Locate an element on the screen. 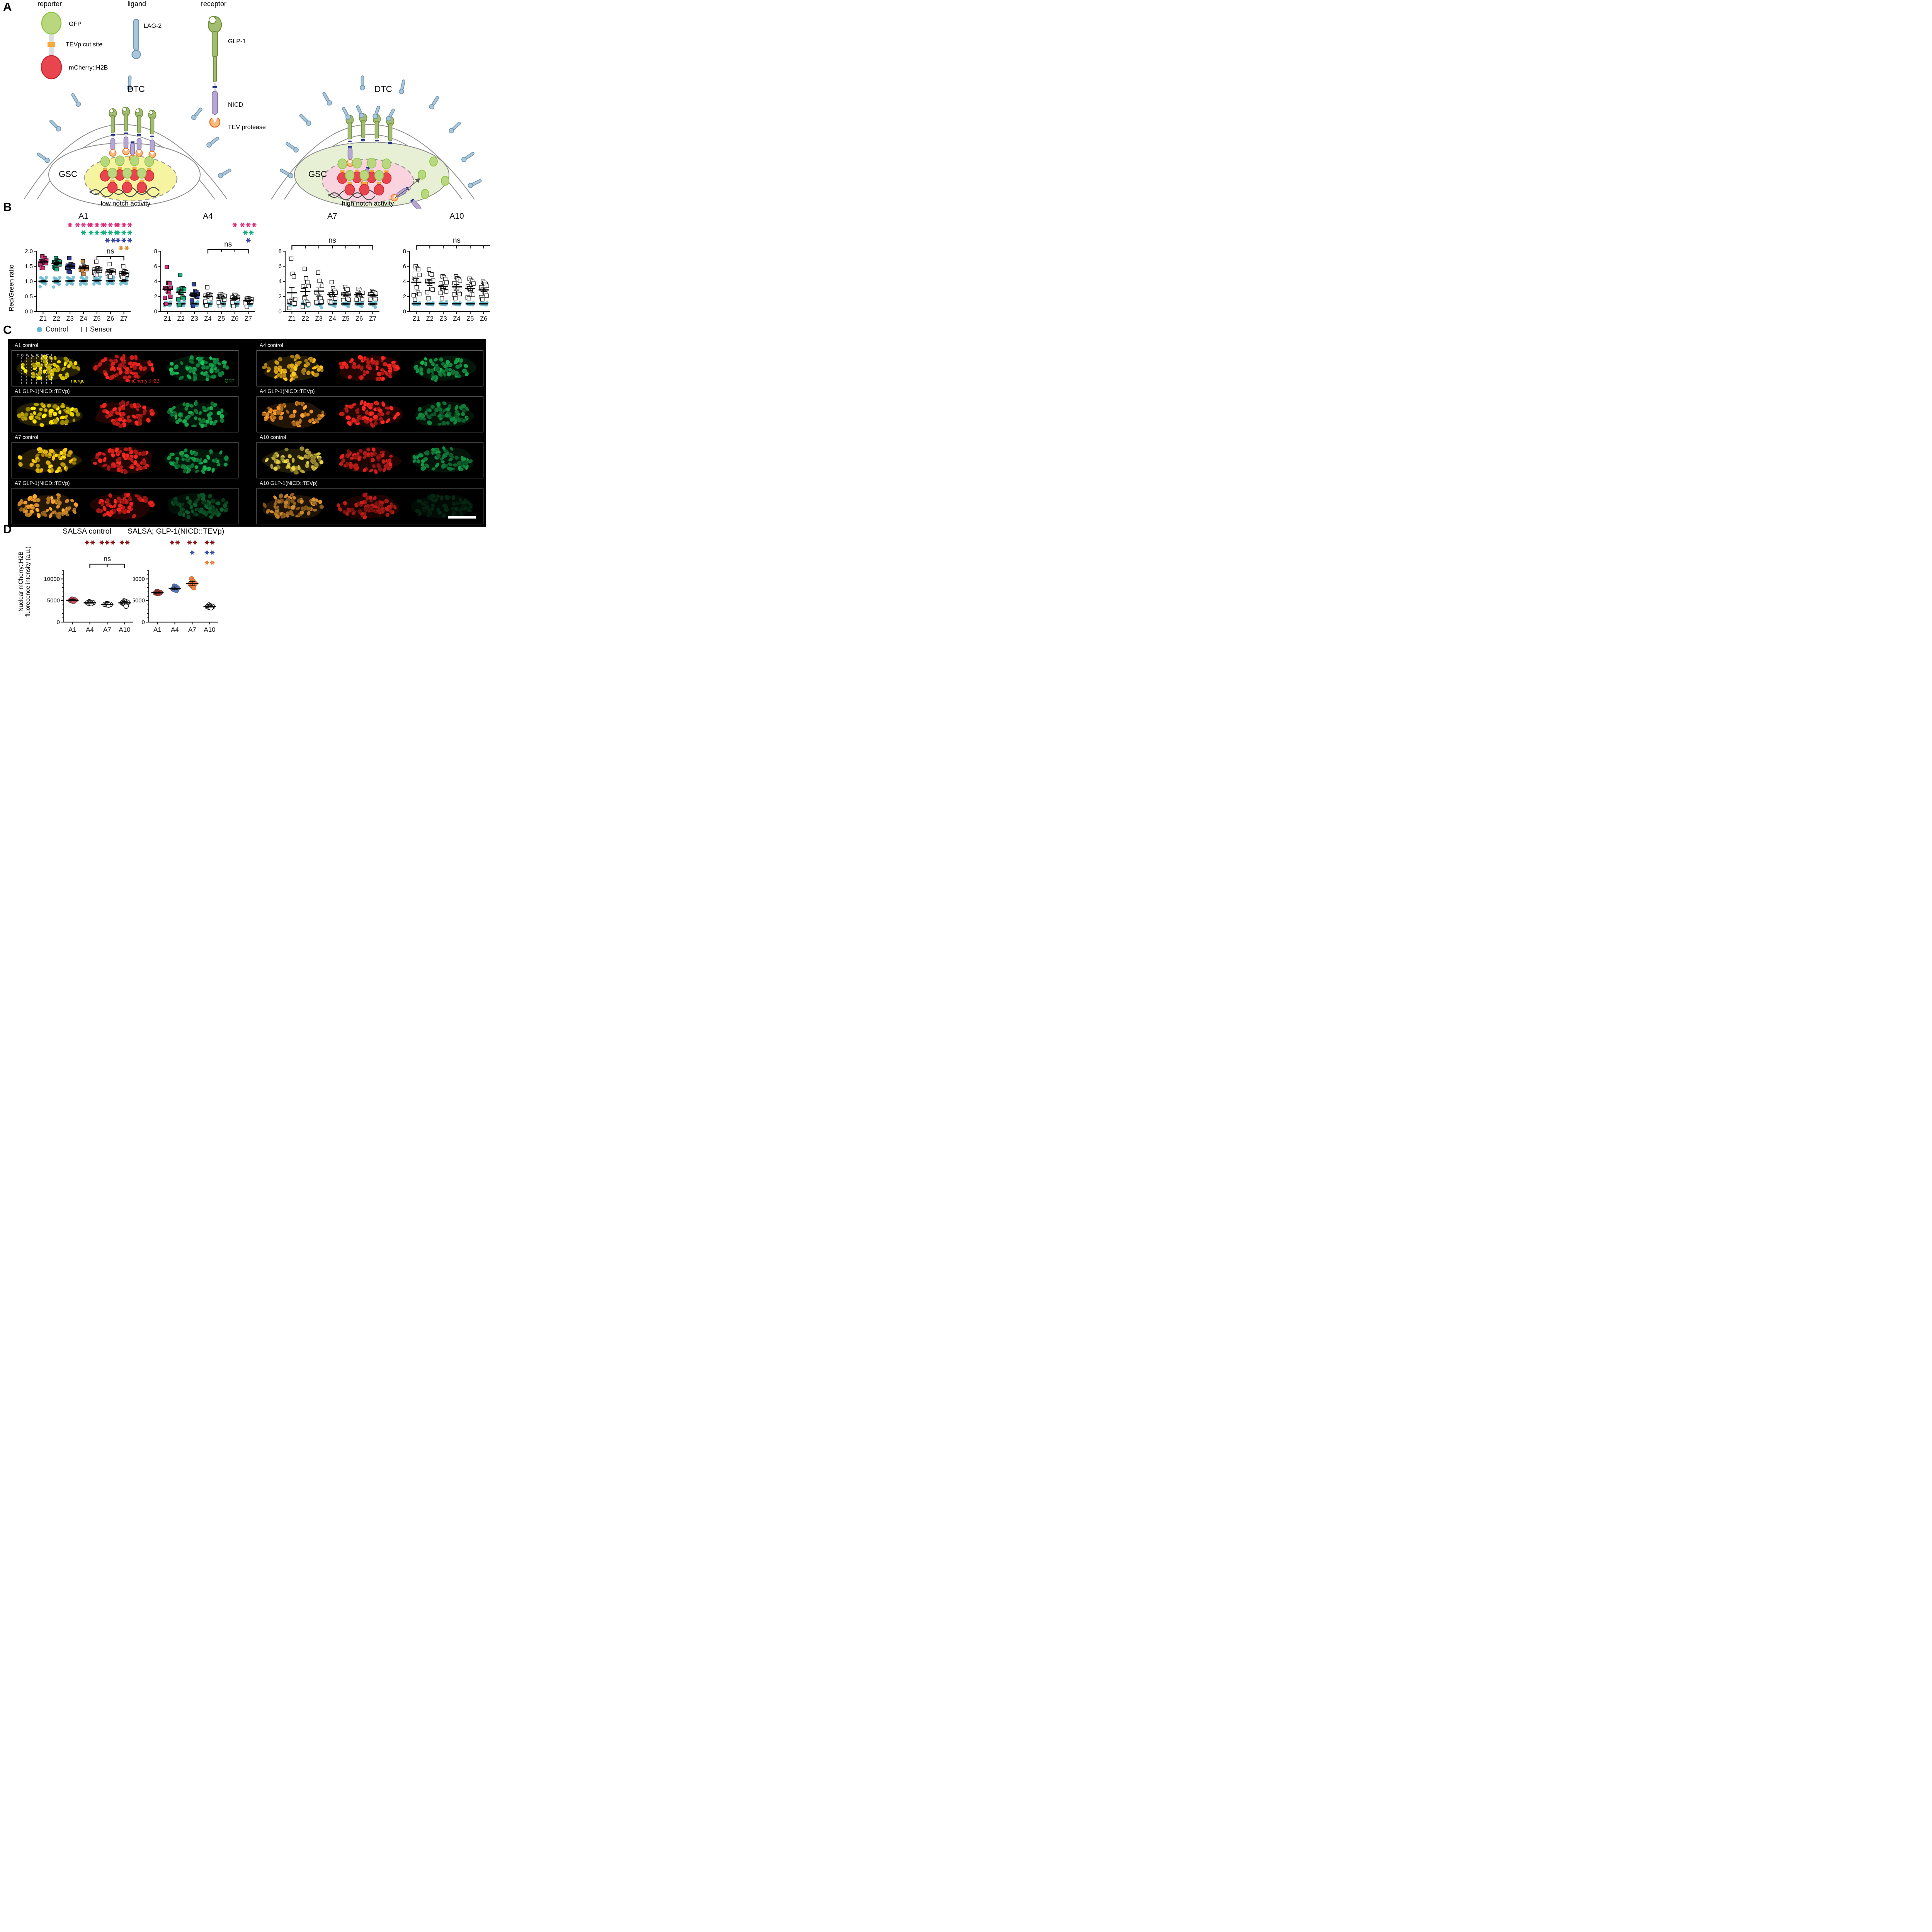  receptor-glyph is located at coordinates (214, 72).